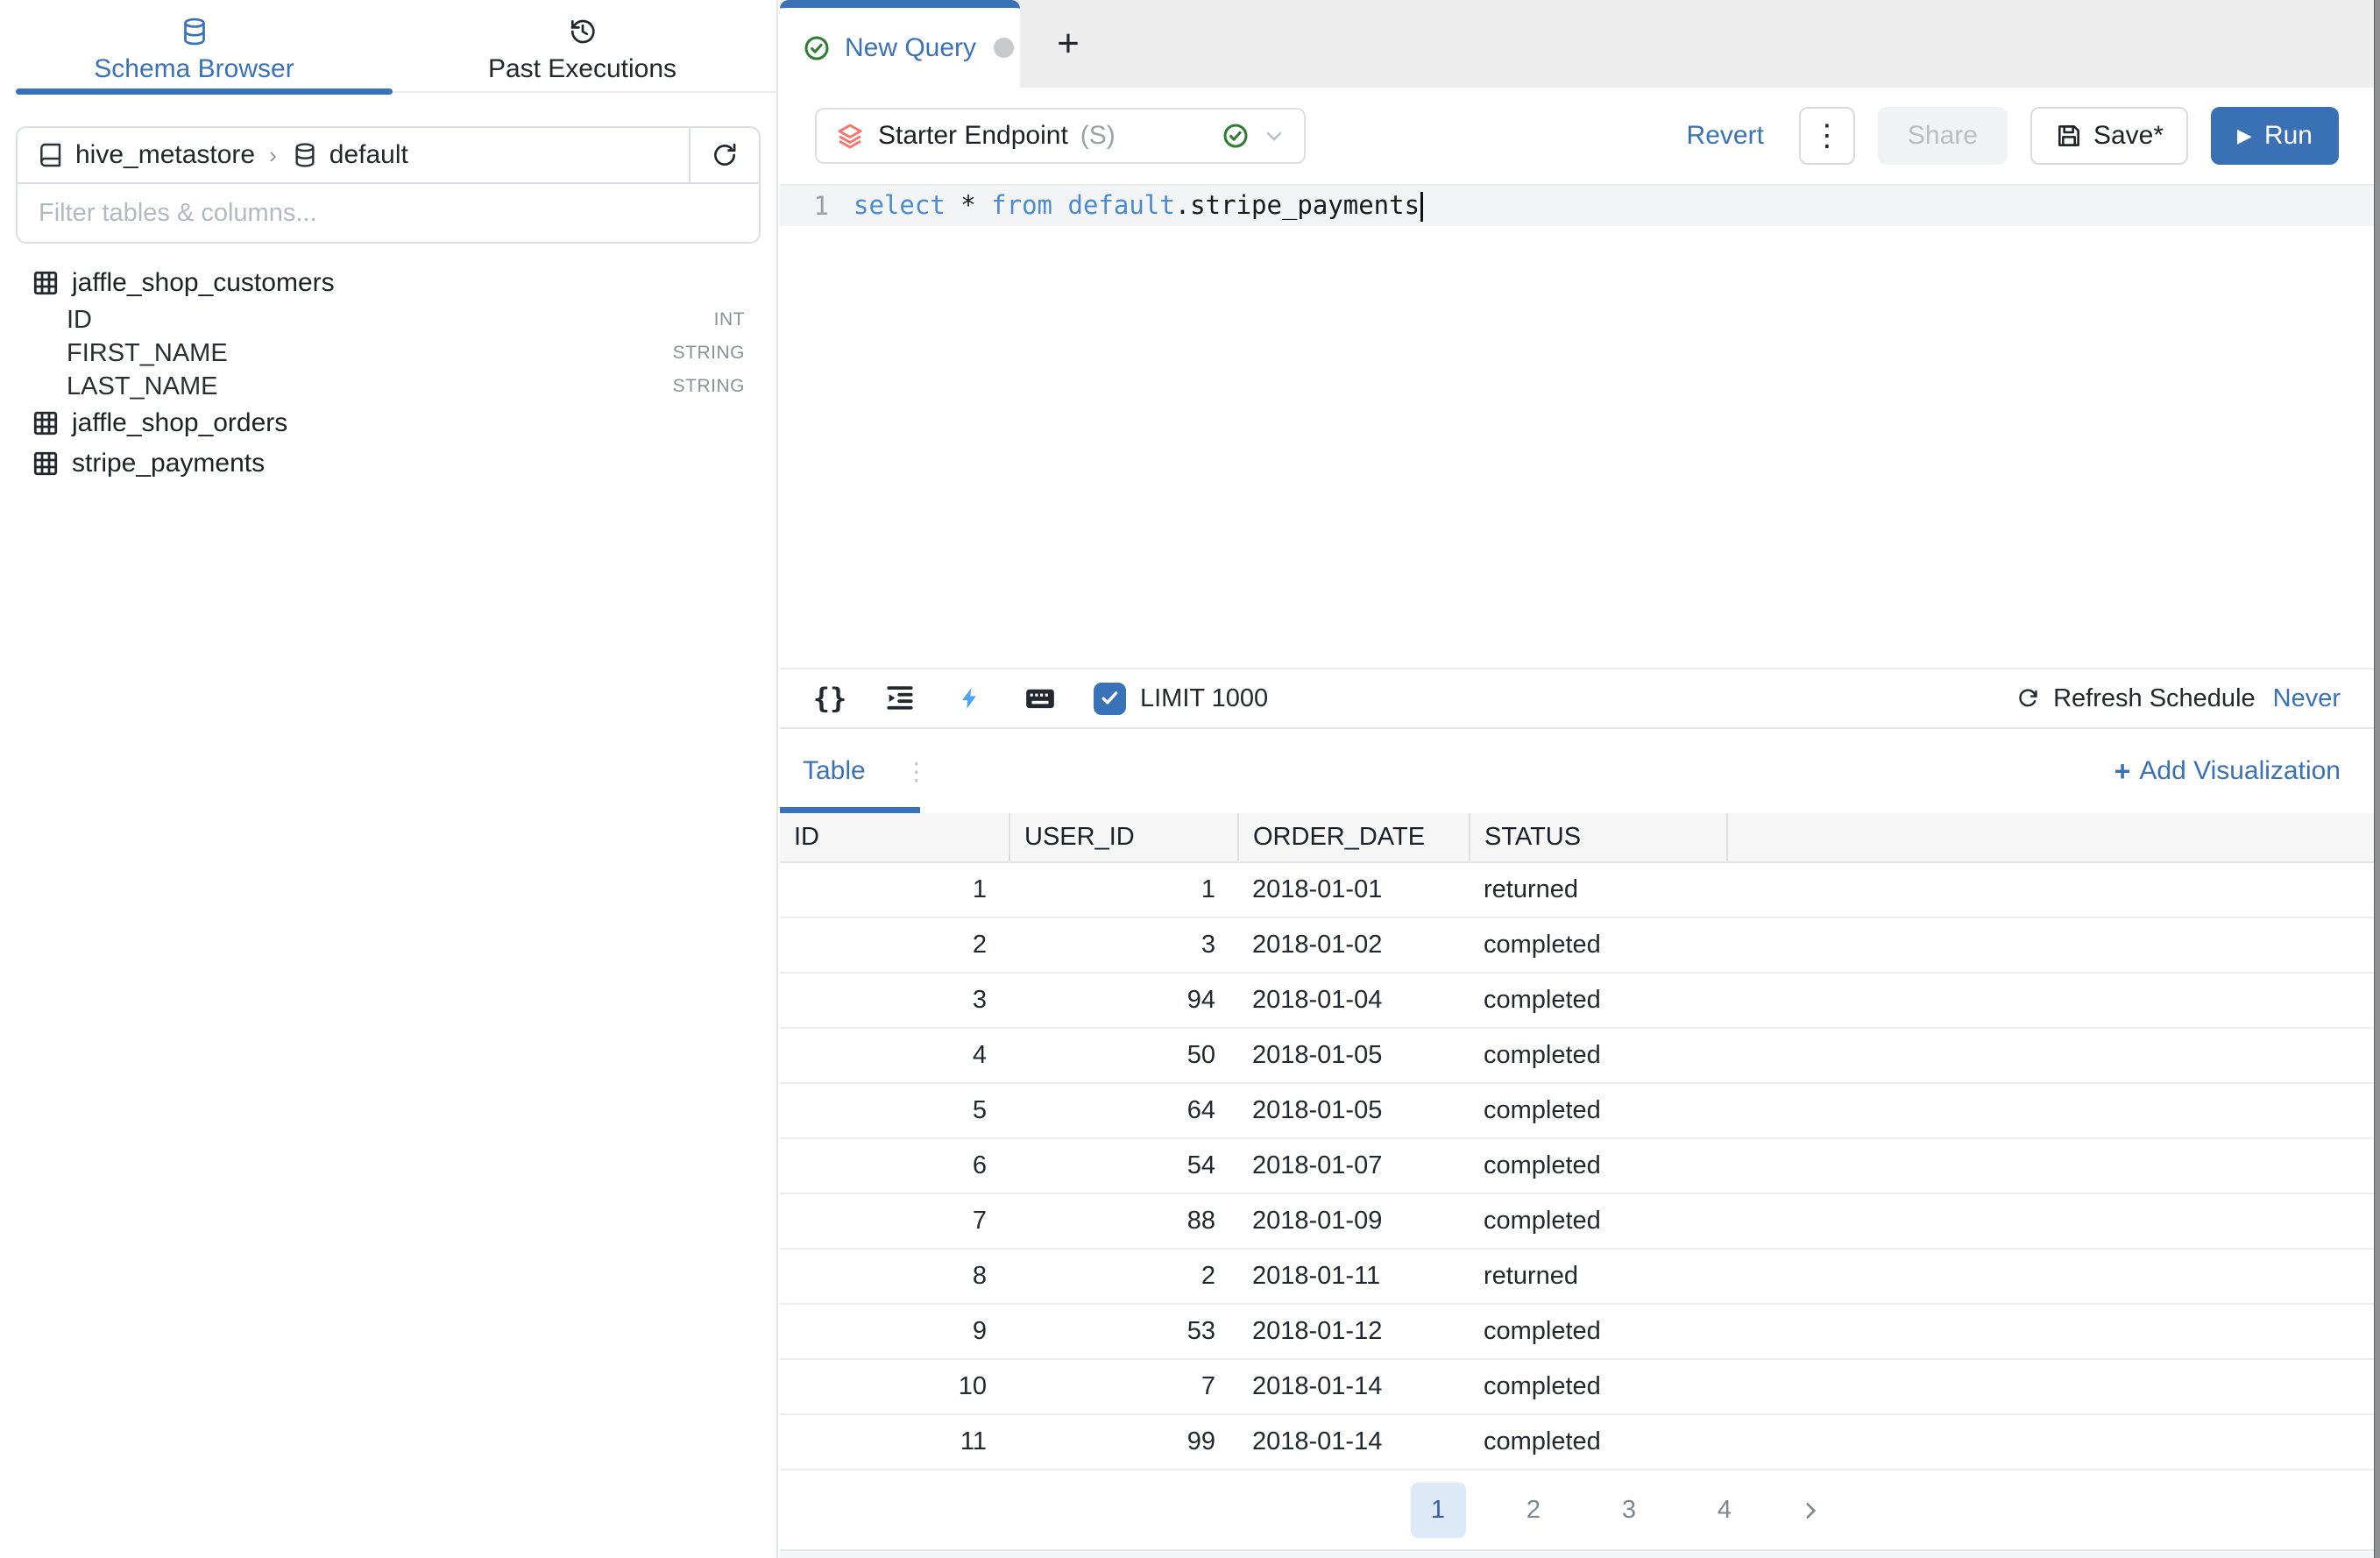  What do you see at coordinates (1725, 135) in the screenshot?
I see `revert-button: Revert` at bounding box center [1725, 135].